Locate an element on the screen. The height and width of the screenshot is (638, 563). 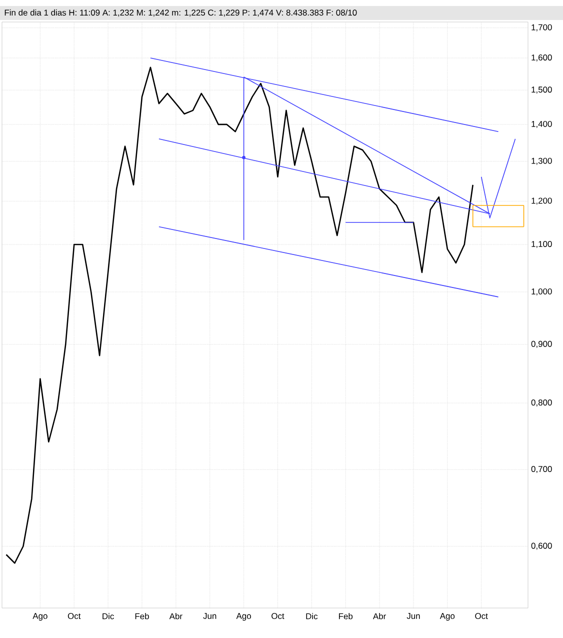
y-tick-label: 1,400 is located at coordinates (542, 124).